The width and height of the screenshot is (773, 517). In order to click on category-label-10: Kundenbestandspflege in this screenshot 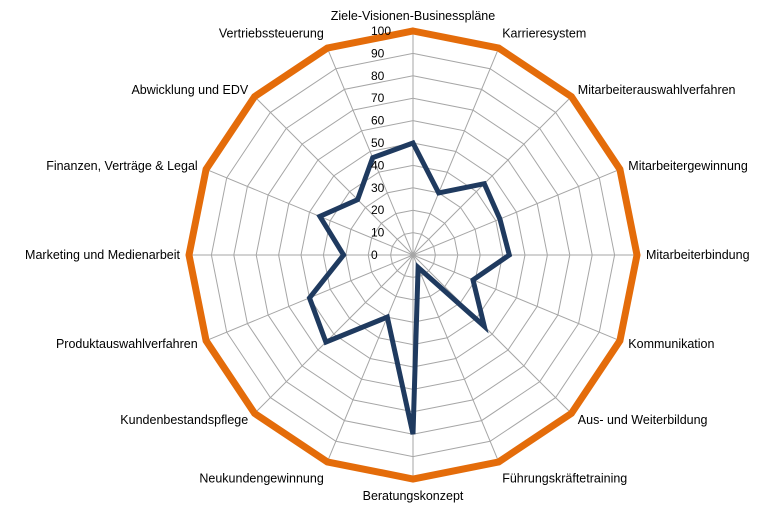, I will do `click(184, 420)`.